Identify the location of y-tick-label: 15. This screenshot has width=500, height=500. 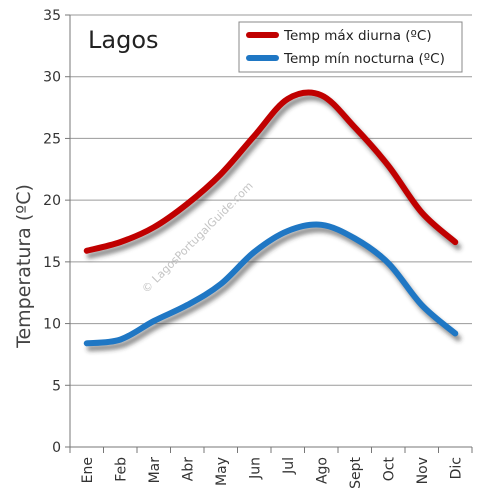
(52, 263).